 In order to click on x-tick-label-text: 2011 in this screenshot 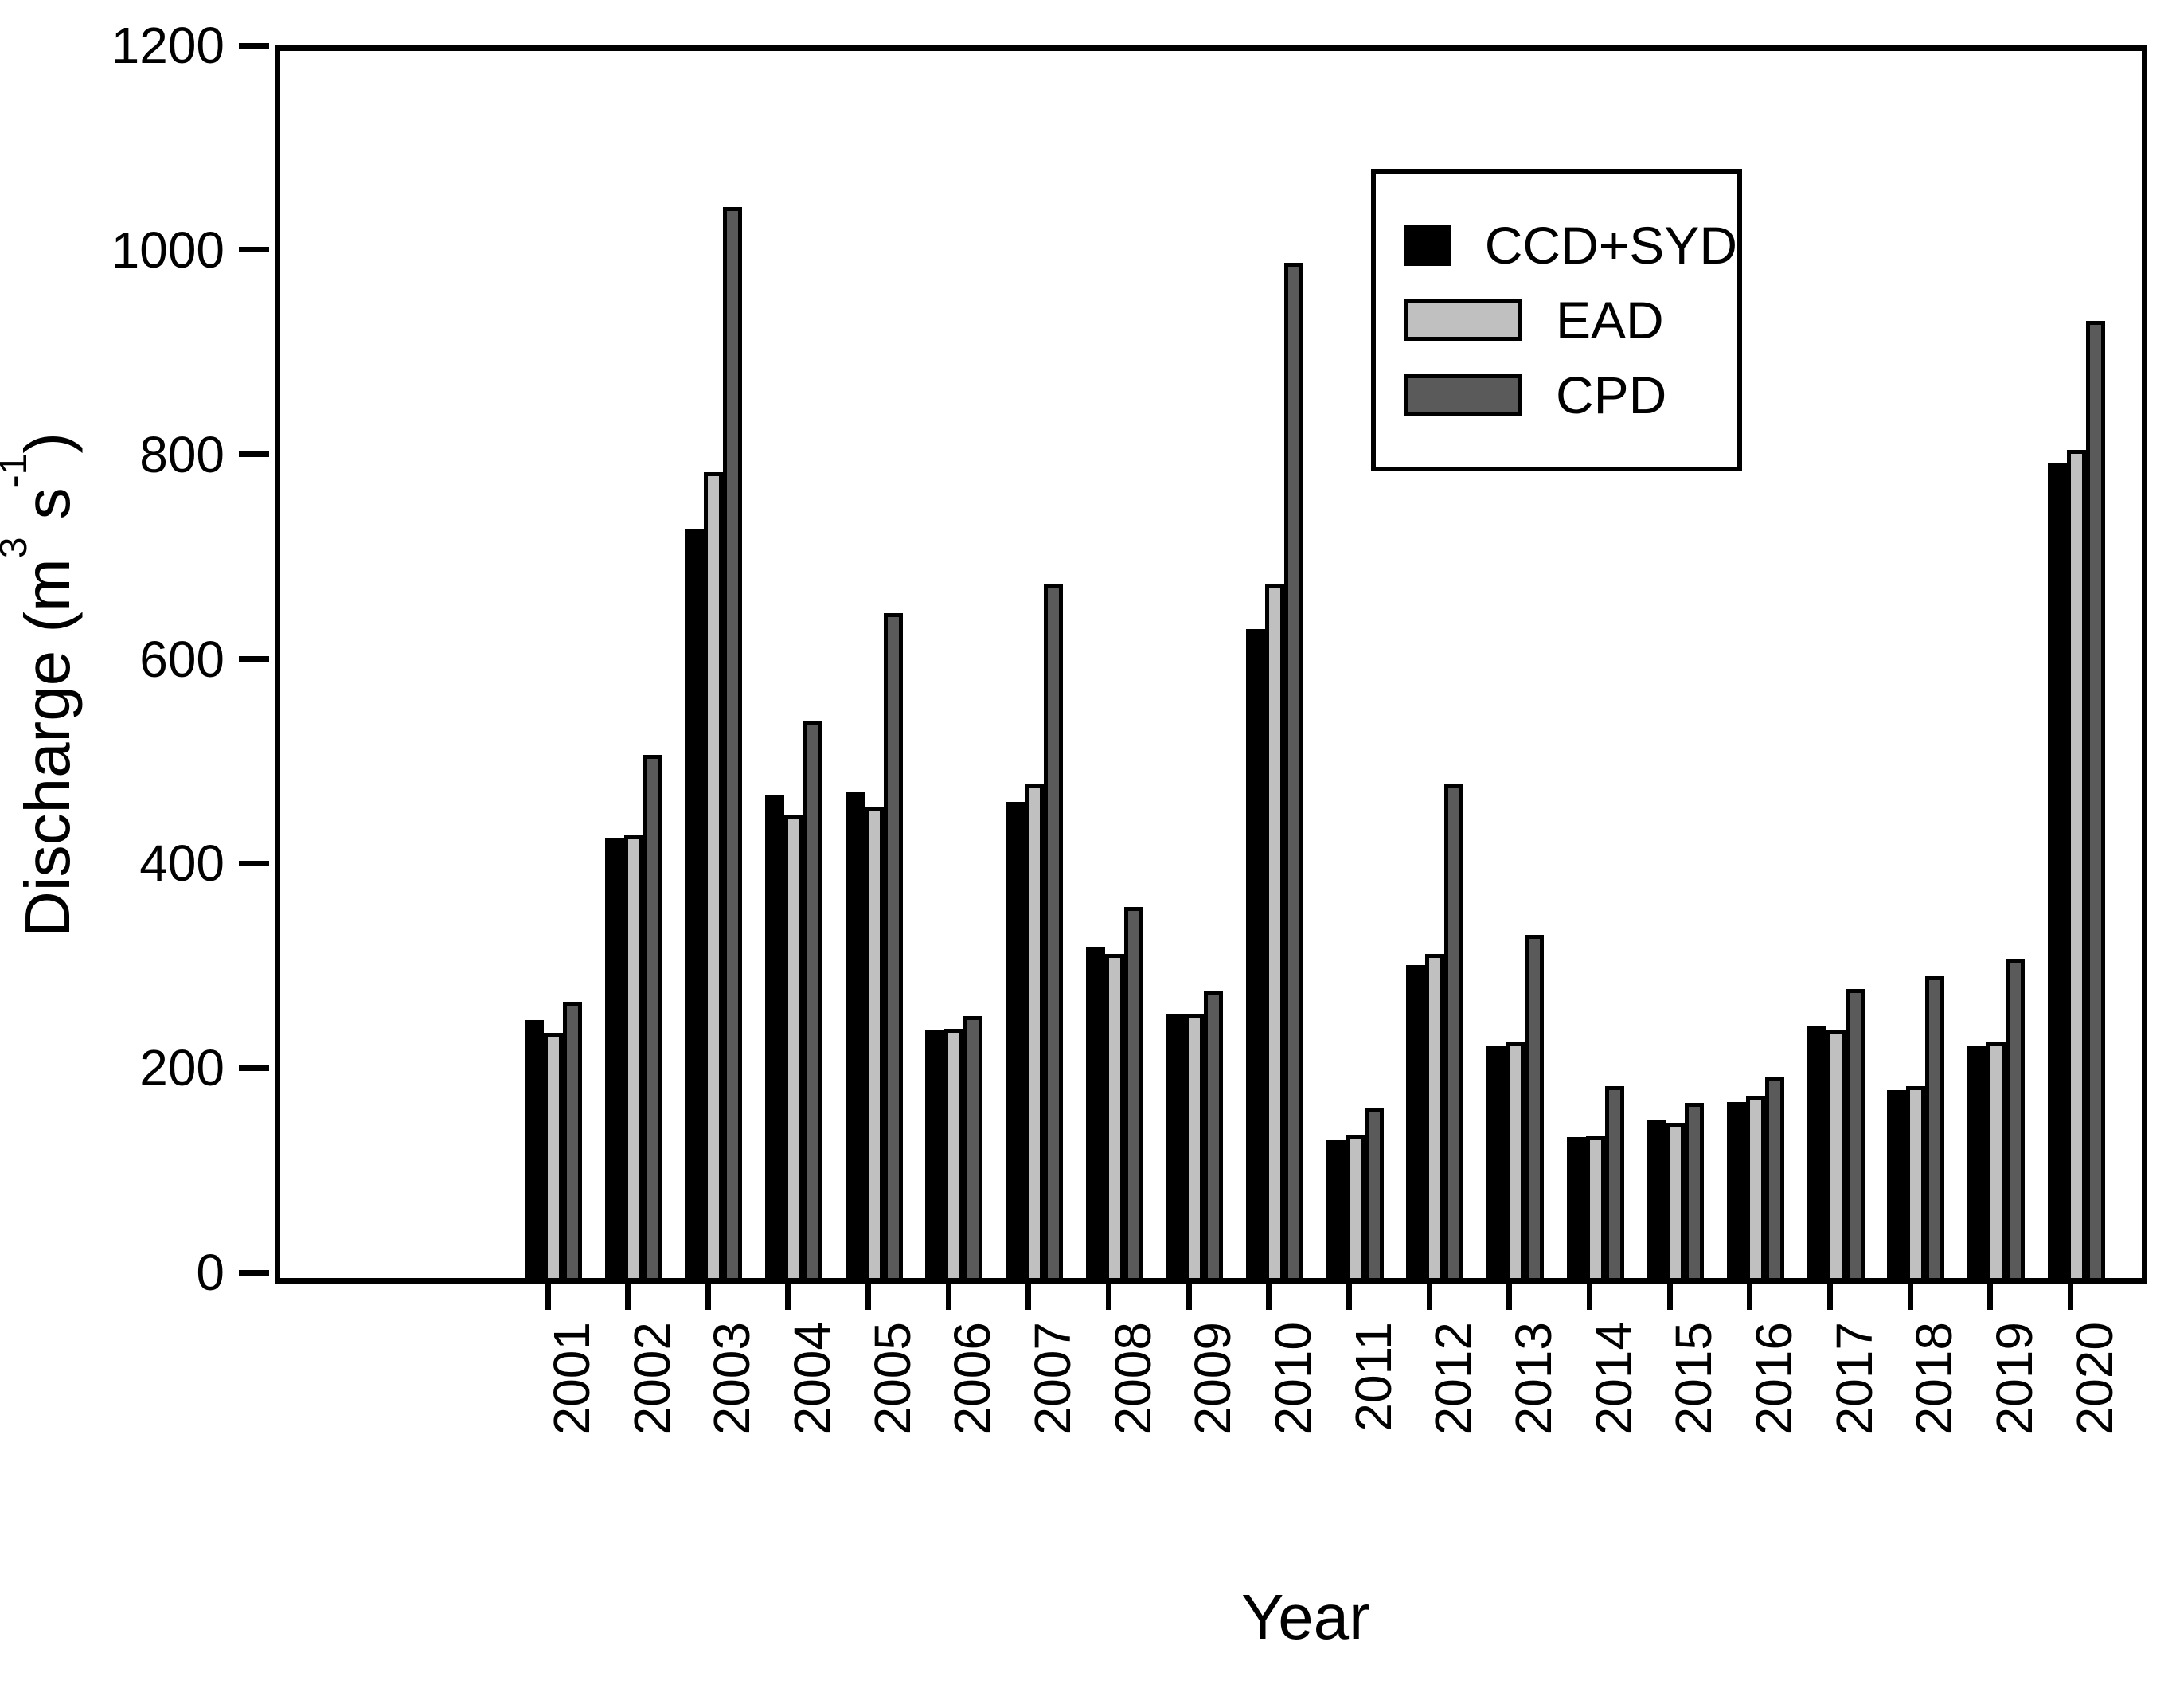, I will do `click(1373, 1377)`.